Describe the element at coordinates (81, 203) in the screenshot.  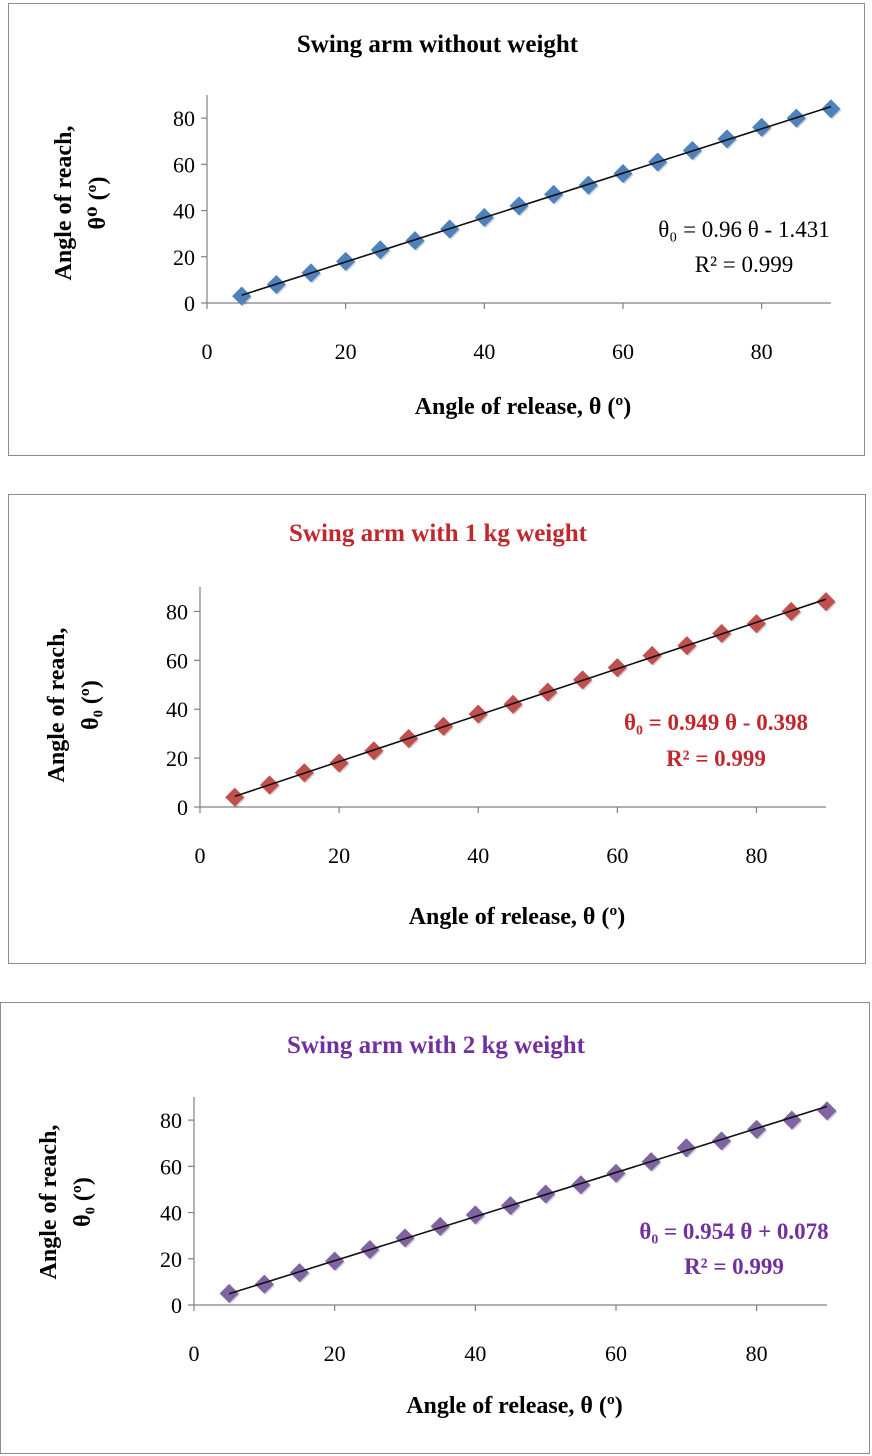
I see `y-axis-label: Angle of reach, θ⁰ (º)` at that location.